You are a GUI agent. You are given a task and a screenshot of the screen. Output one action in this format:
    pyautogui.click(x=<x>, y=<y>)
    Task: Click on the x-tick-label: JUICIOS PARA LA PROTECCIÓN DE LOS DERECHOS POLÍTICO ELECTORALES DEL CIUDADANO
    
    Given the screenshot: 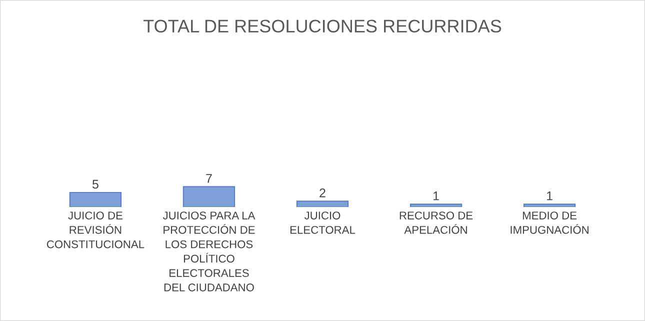 What is the action you would take?
    pyautogui.click(x=209, y=252)
    